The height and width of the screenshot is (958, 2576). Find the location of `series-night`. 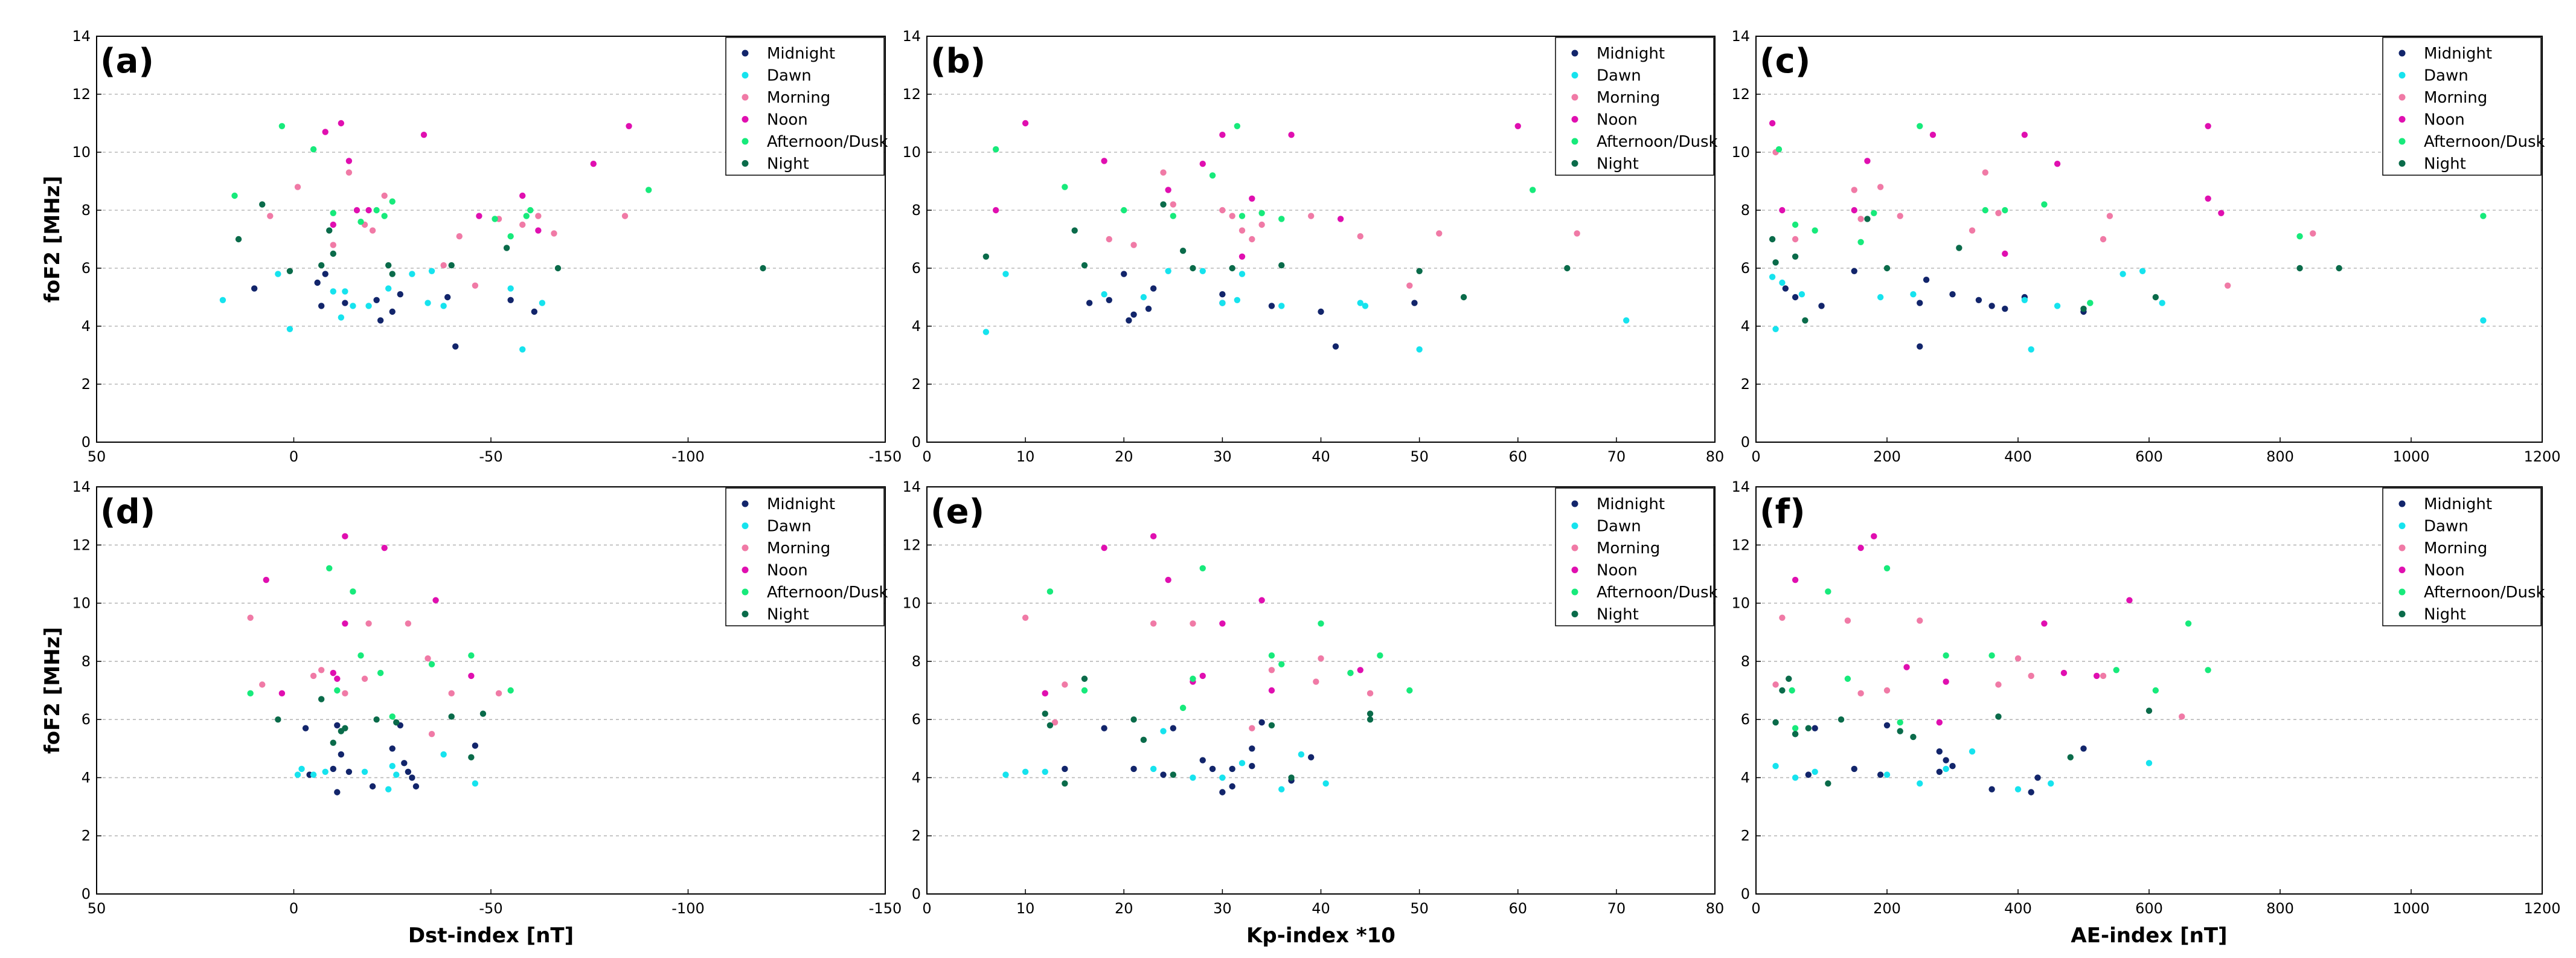

series-night is located at coordinates (1962, 731).